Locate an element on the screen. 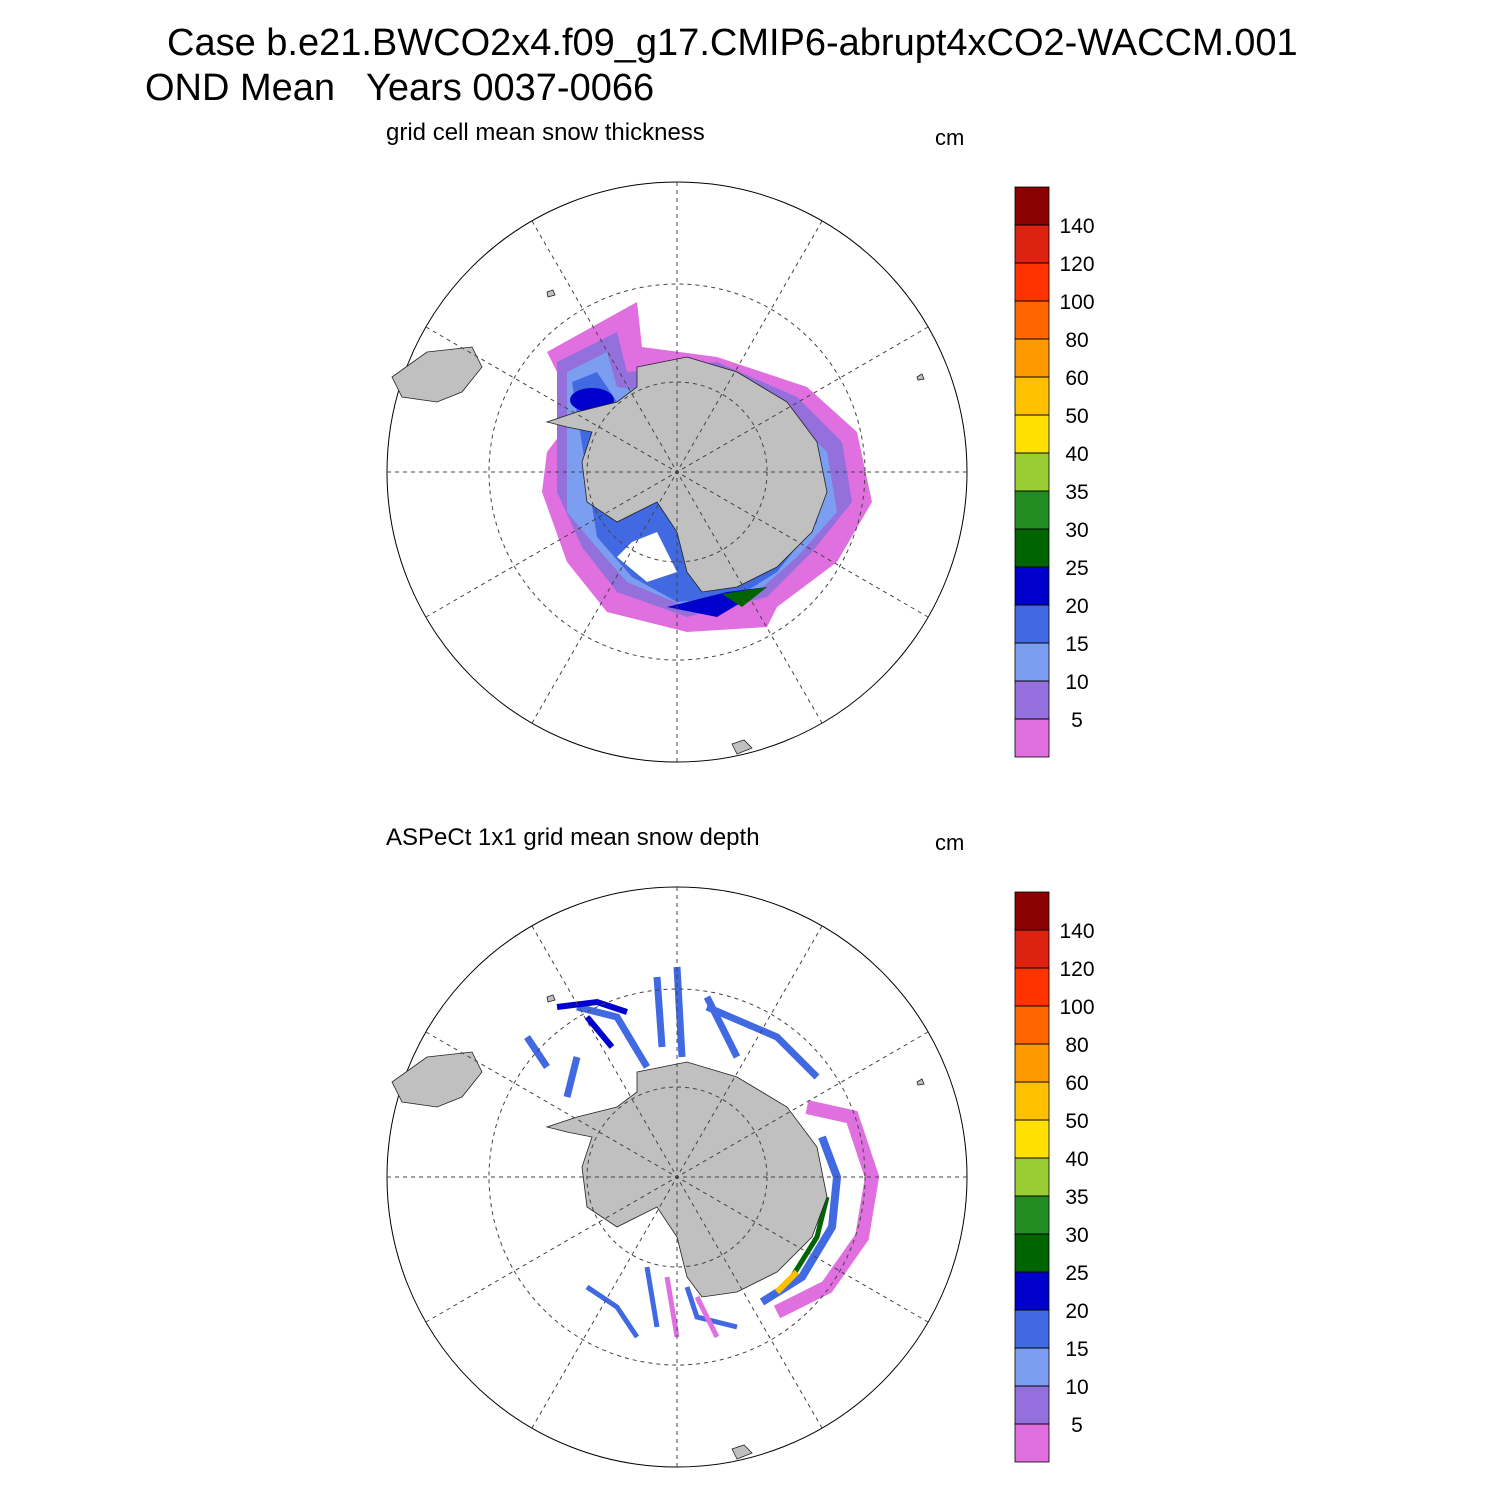  subtitle: ASPeCt 1x1 grid mean snow depth is located at coordinates (573, 837).